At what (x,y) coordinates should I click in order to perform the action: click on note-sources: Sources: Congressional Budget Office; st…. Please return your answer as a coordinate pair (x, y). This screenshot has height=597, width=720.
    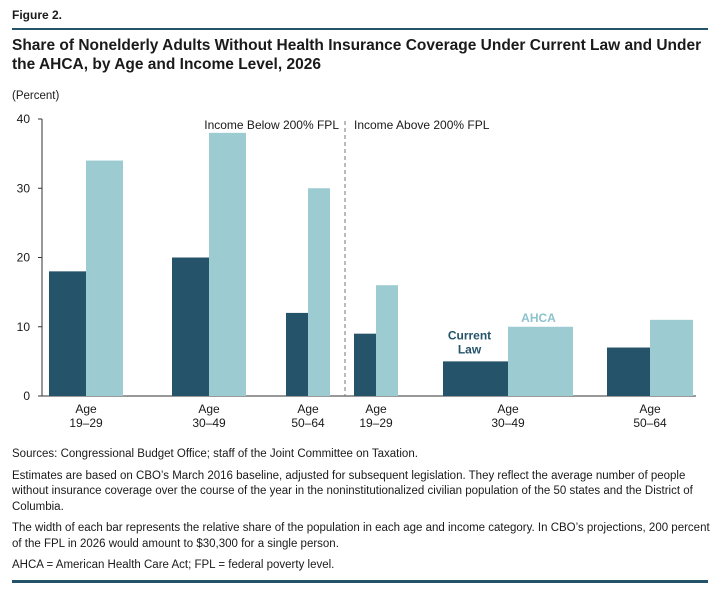
    Looking at the image, I should click on (215, 454).